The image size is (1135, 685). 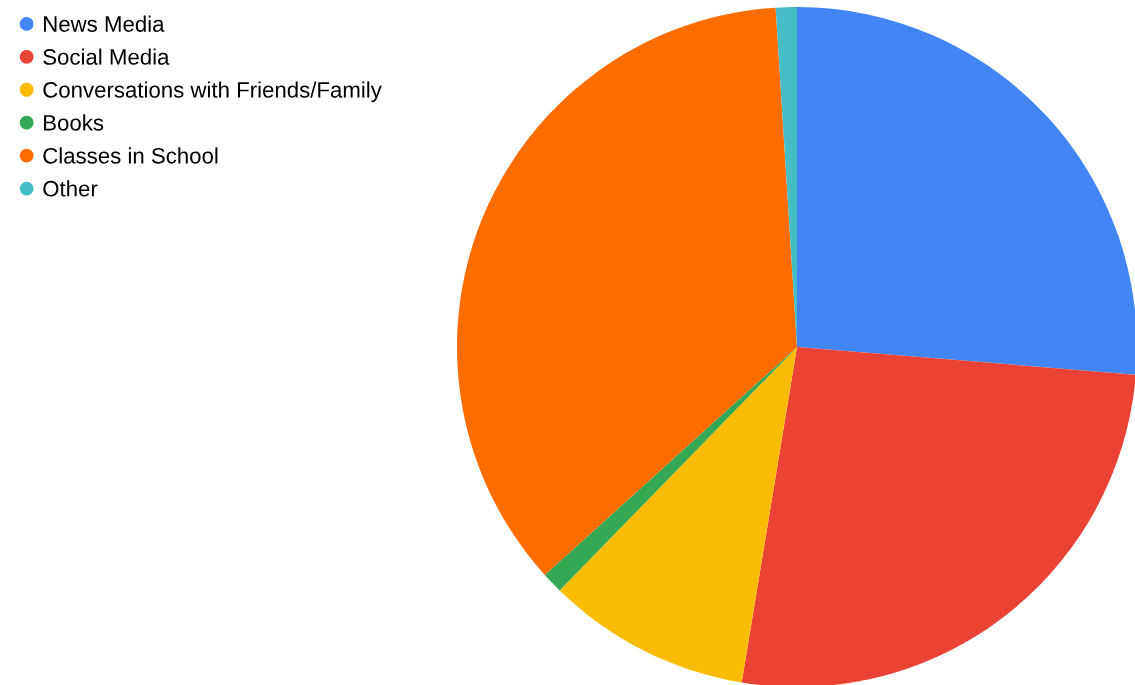 I want to click on legend-label: Classes in School, so click(x=130, y=155).